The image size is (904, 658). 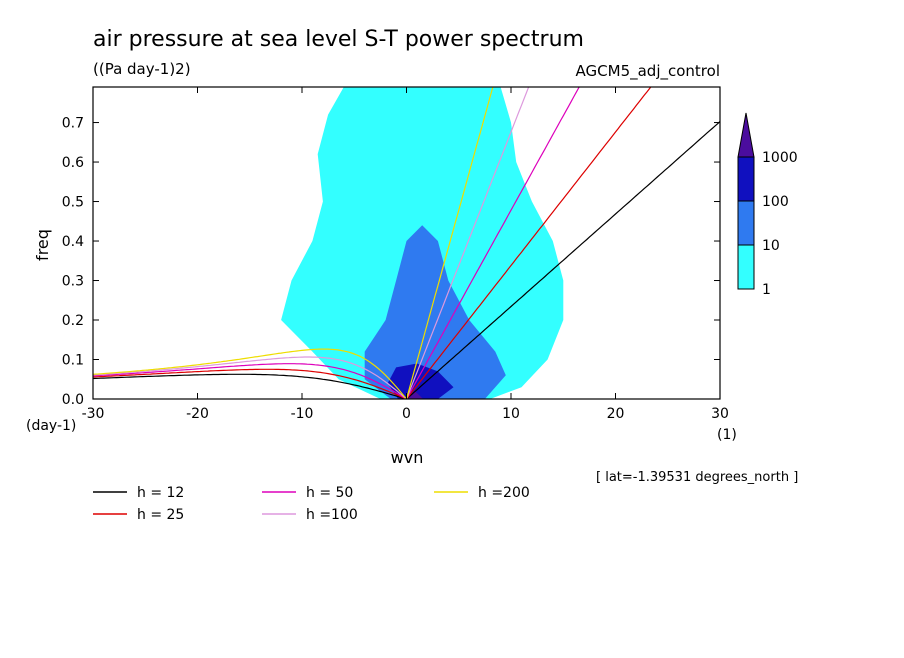 What do you see at coordinates (73, 124) in the screenshot?
I see `y-tick-label: 0.7` at bounding box center [73, 124].